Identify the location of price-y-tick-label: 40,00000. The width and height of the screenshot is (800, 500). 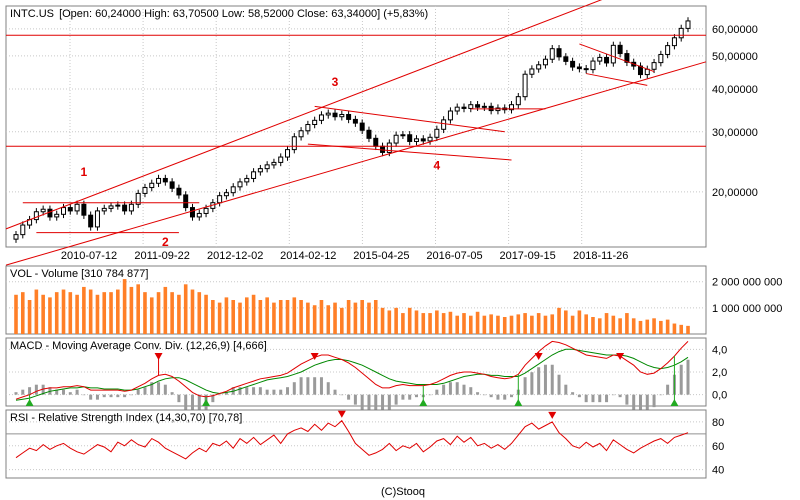
(735, 90).